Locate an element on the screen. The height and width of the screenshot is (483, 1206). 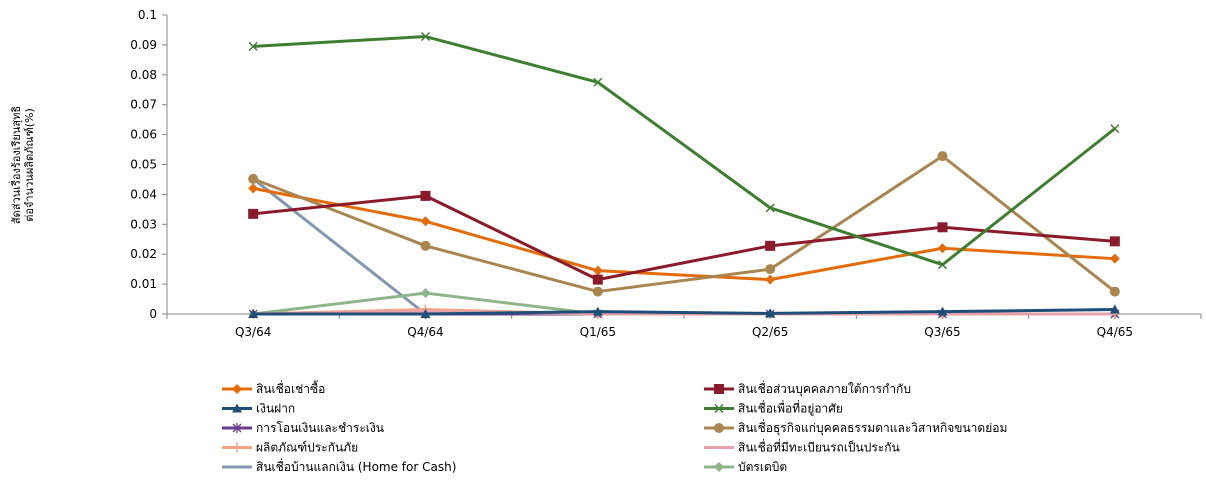
legend-label: สินเชื่อเช่าซื้อ is located at coordinates (290, 388).